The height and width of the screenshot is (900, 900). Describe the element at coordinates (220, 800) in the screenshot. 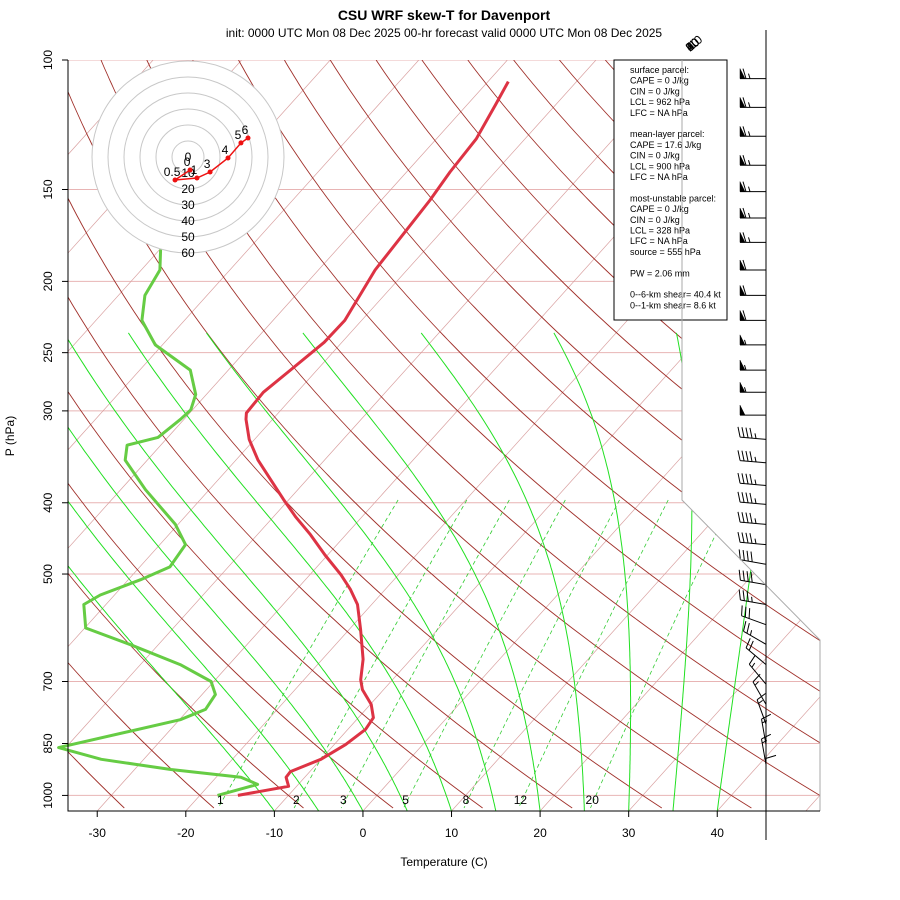

I see `mixing-ratio-label: 1` at that location.